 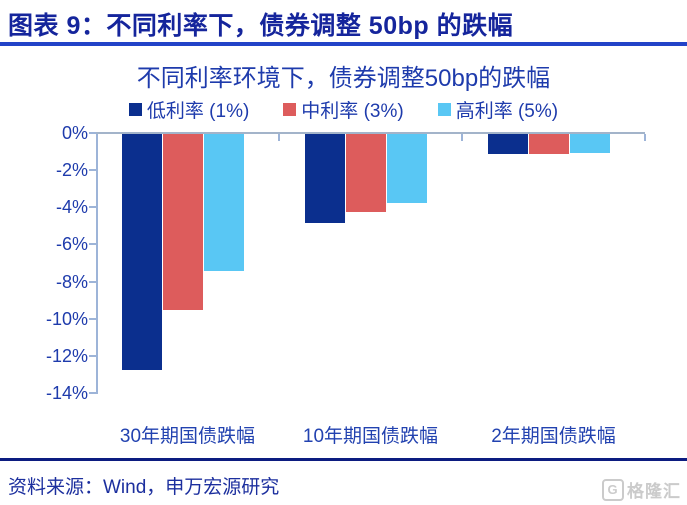 I want to click on watermark-logo: G 格隆汇, so click(x=641, y=489).